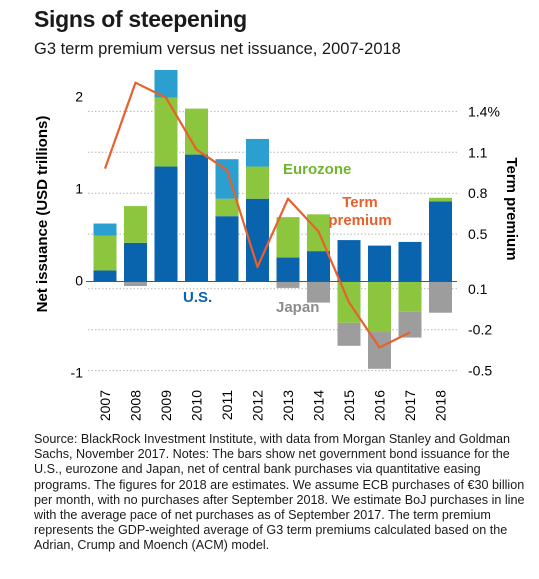 The image size is (539, 579). What do you see at coordinates (360, 202) in the screenshot?
I see `annotation-term-premium-line1: Term` at bounding box center [360, 202].